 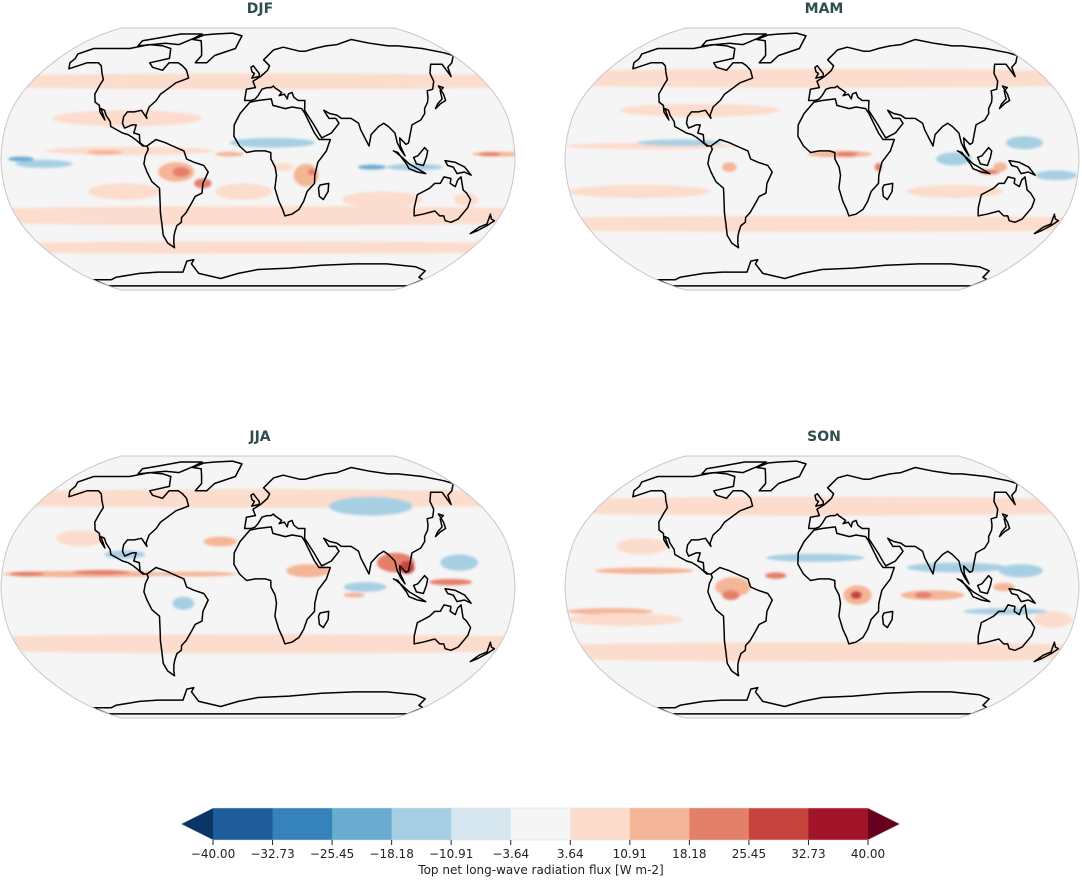 I want to click on panel-title: JJA, so click(x=260, y=437).